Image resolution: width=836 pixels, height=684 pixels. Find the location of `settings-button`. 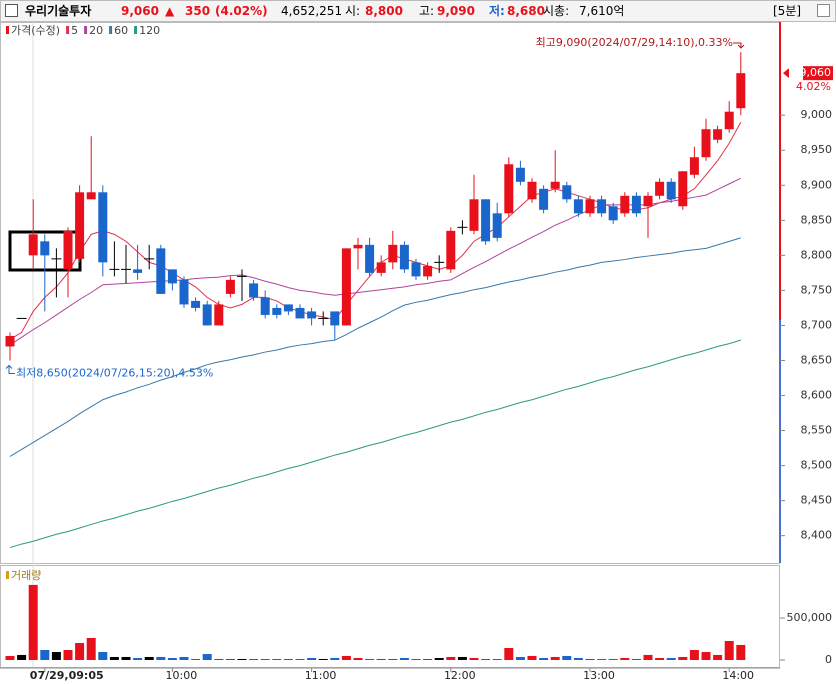

settings-button is located at coordinates (823, 10).